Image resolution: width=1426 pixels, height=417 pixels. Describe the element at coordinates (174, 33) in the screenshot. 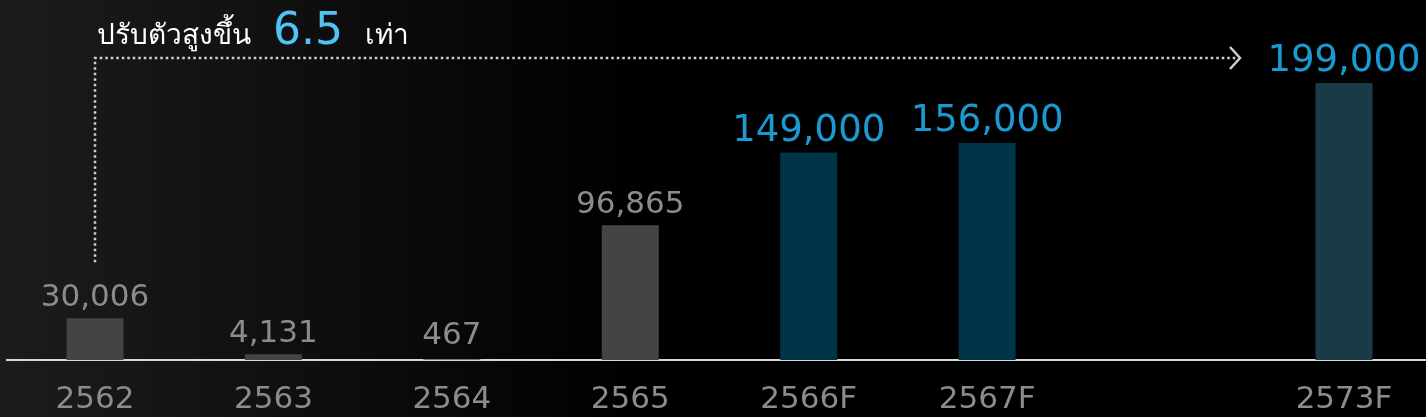

I see `text: ปรับตัวสูงขึ้น` at that location.